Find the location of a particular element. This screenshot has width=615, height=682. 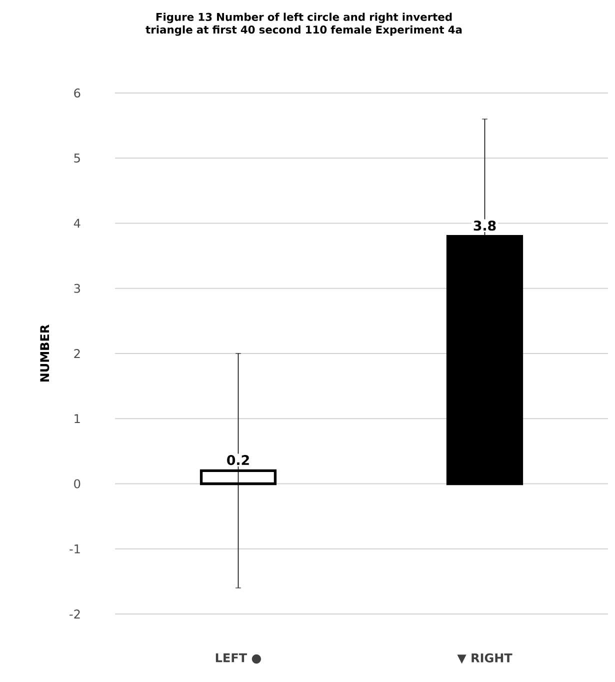

y-tick-label: 4 is located at coordinates (77, 223).